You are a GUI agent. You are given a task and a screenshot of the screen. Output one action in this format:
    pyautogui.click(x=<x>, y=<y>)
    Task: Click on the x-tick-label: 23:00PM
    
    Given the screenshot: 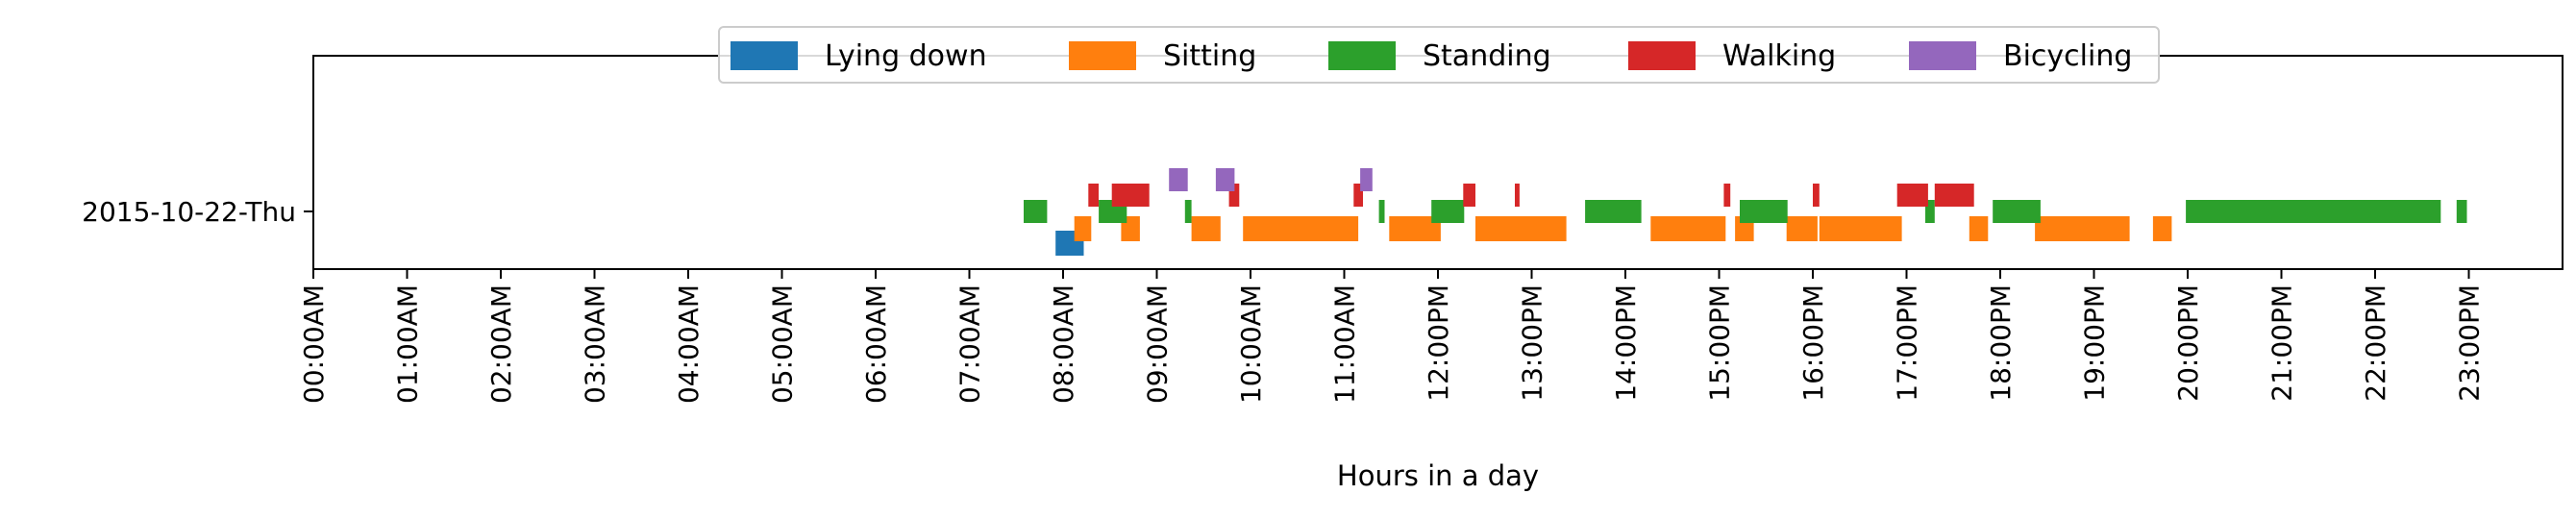 What is the action you would take?
    pyautogui.click(x=2470, y=343)
    